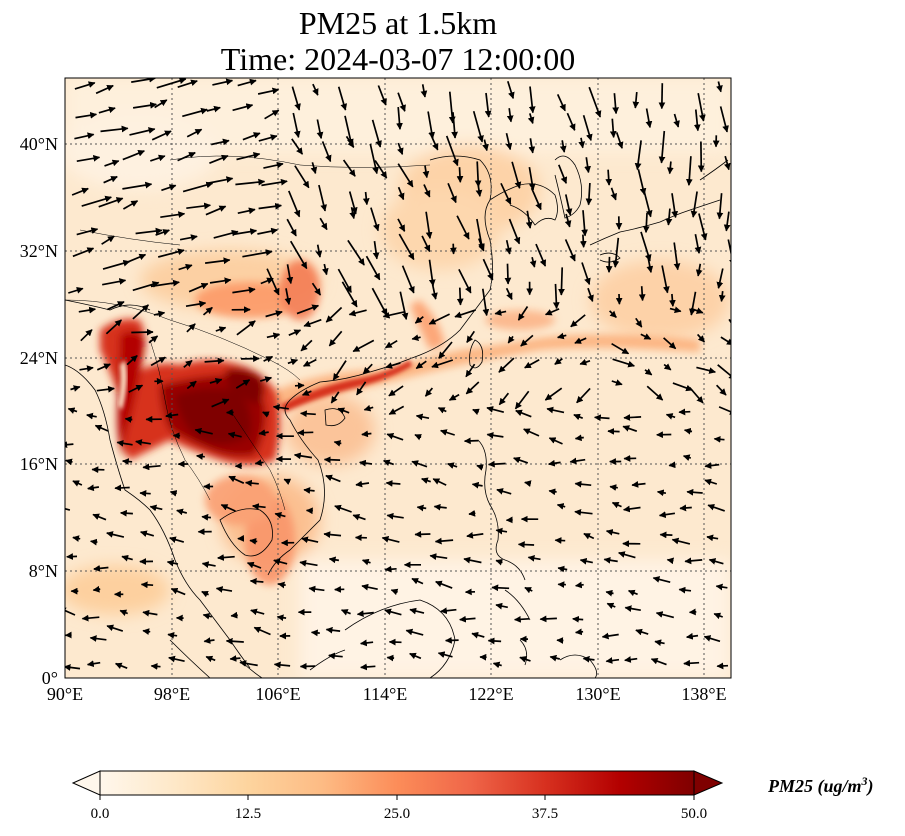 The height and width of the screenshot is (836, 905). I want to click on lon-axis: 90°E 98°E 106°E 114°E 122°E 130°E 138°E, so click(387, 694).